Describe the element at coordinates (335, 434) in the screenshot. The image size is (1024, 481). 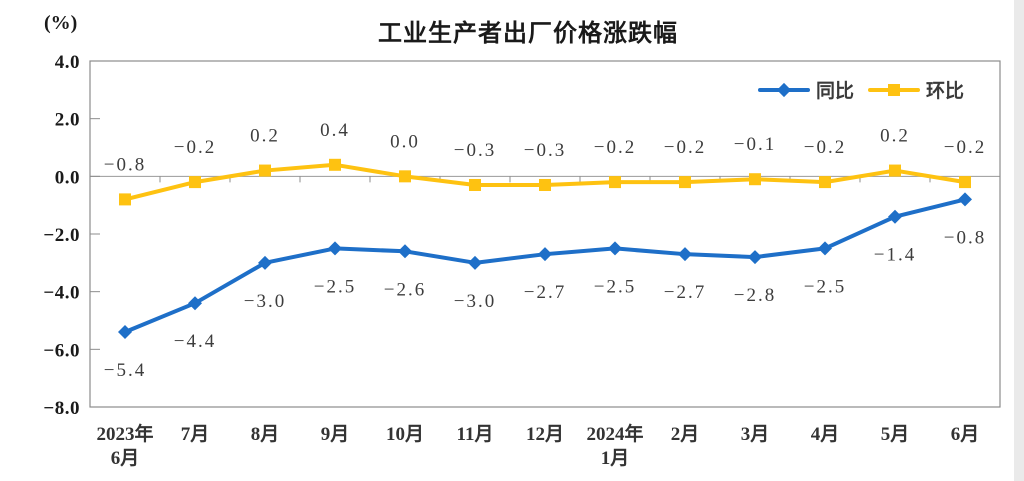
I see `x-tick-label: 9月` at that location.